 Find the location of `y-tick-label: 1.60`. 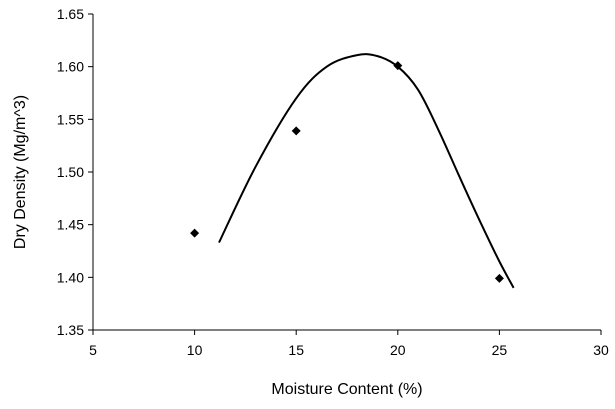

y-tick-label: 1.60 is located at coordinates (70, 67).